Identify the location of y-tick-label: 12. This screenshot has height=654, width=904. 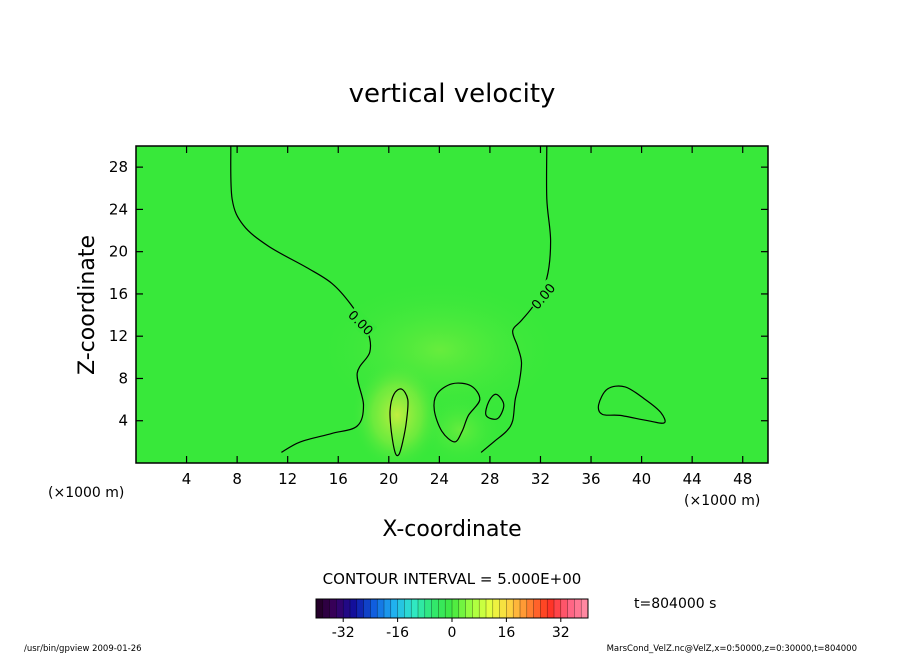
(118, 336).